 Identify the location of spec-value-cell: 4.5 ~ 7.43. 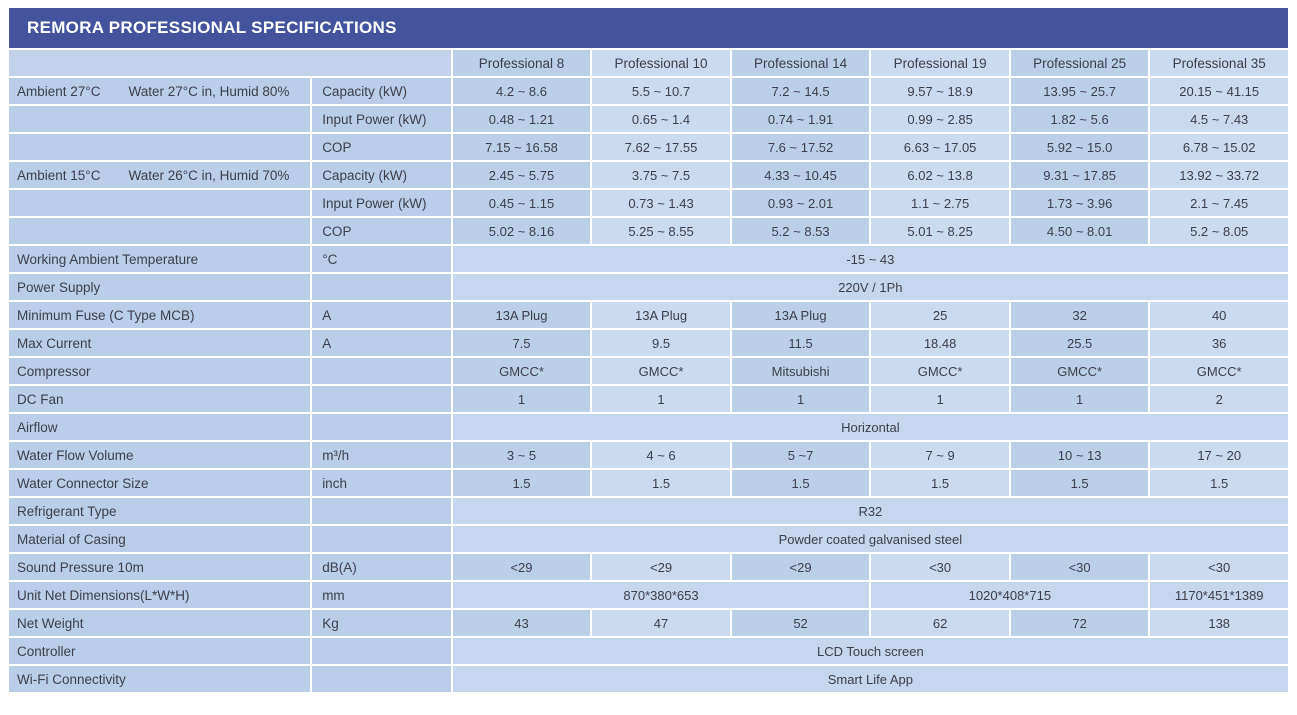
(1219, 119).